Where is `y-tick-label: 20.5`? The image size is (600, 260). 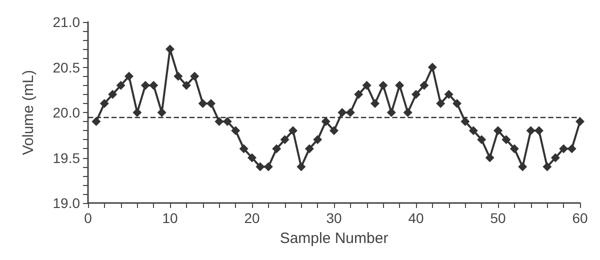
y-tick-label: 20.5 is located at coordinates (66, 67).